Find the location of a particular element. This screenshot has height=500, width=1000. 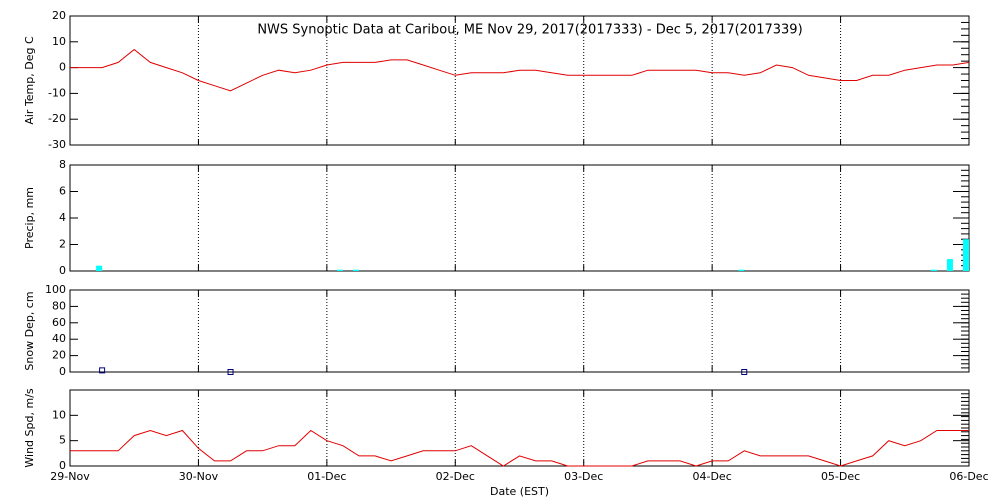

x-axis-label: Date (EST) is located at coordinates (519, 491).